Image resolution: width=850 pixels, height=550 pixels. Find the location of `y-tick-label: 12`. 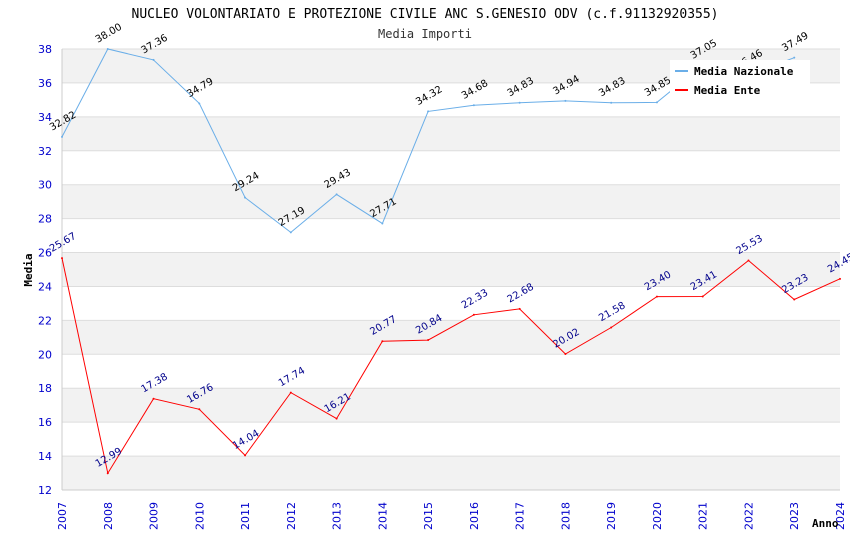

y-tick-label: 12 is located at coordinates (45, 490).